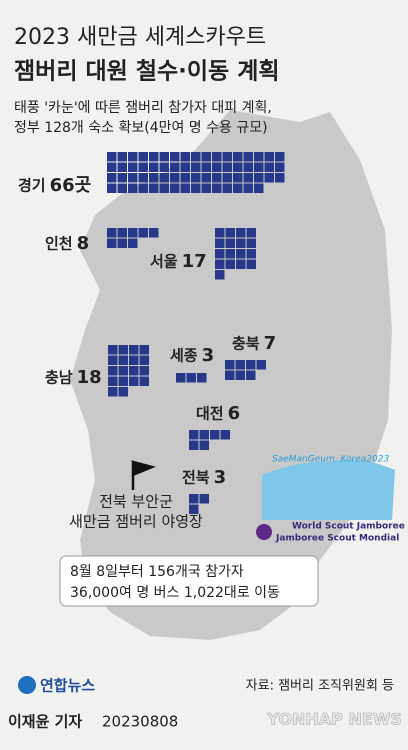 The height and width of the screenshot is (750, 408). What do you see at coordinates (143, 108) in the screenshot?
I see `description: 태풍 '카눈'에 따른 잼버리 참가자 대피 계획,` at bounding box center [143, 108].